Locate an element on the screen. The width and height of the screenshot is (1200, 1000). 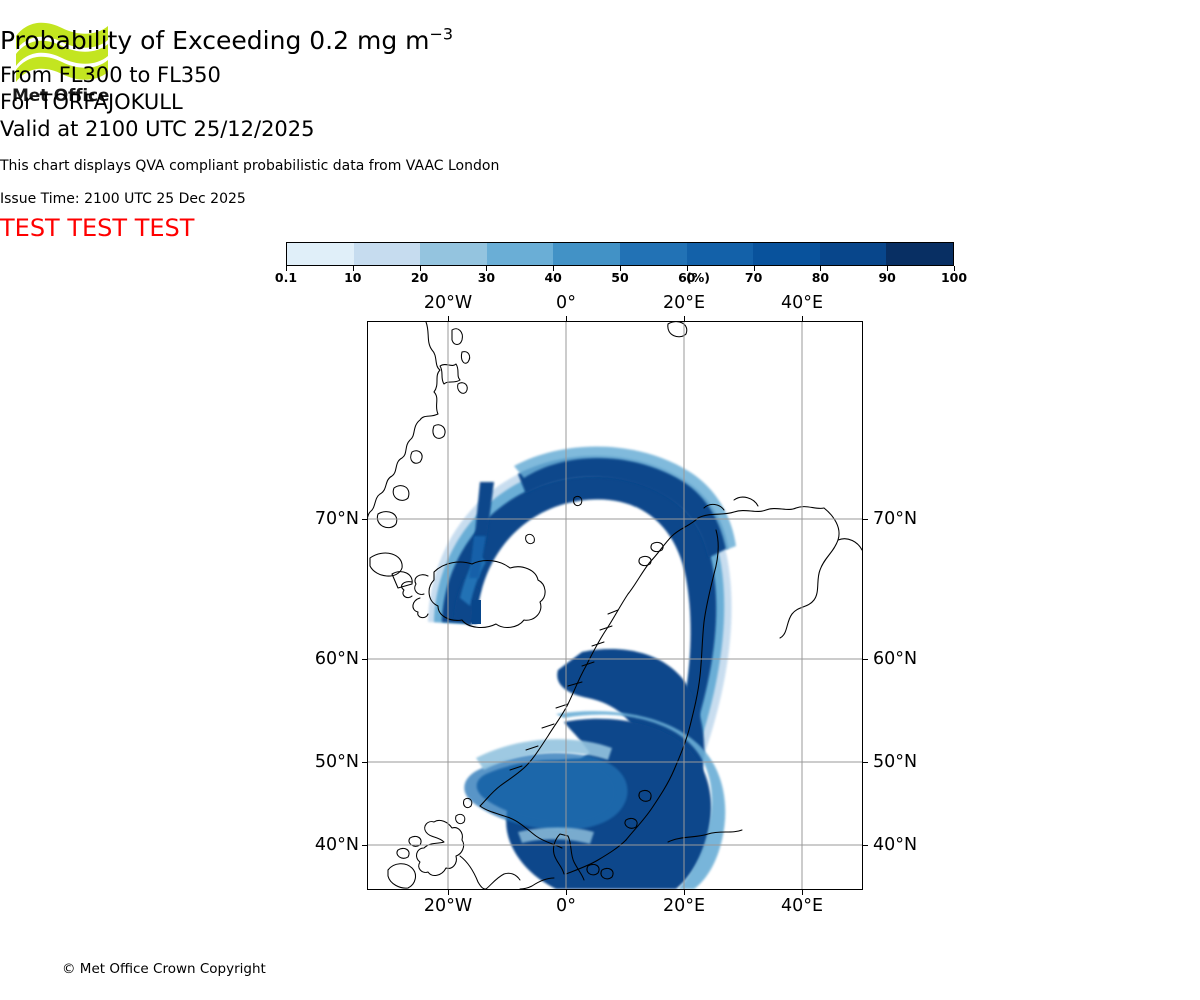
page-title-exponent: −3 is located at coordinates (441, 34).